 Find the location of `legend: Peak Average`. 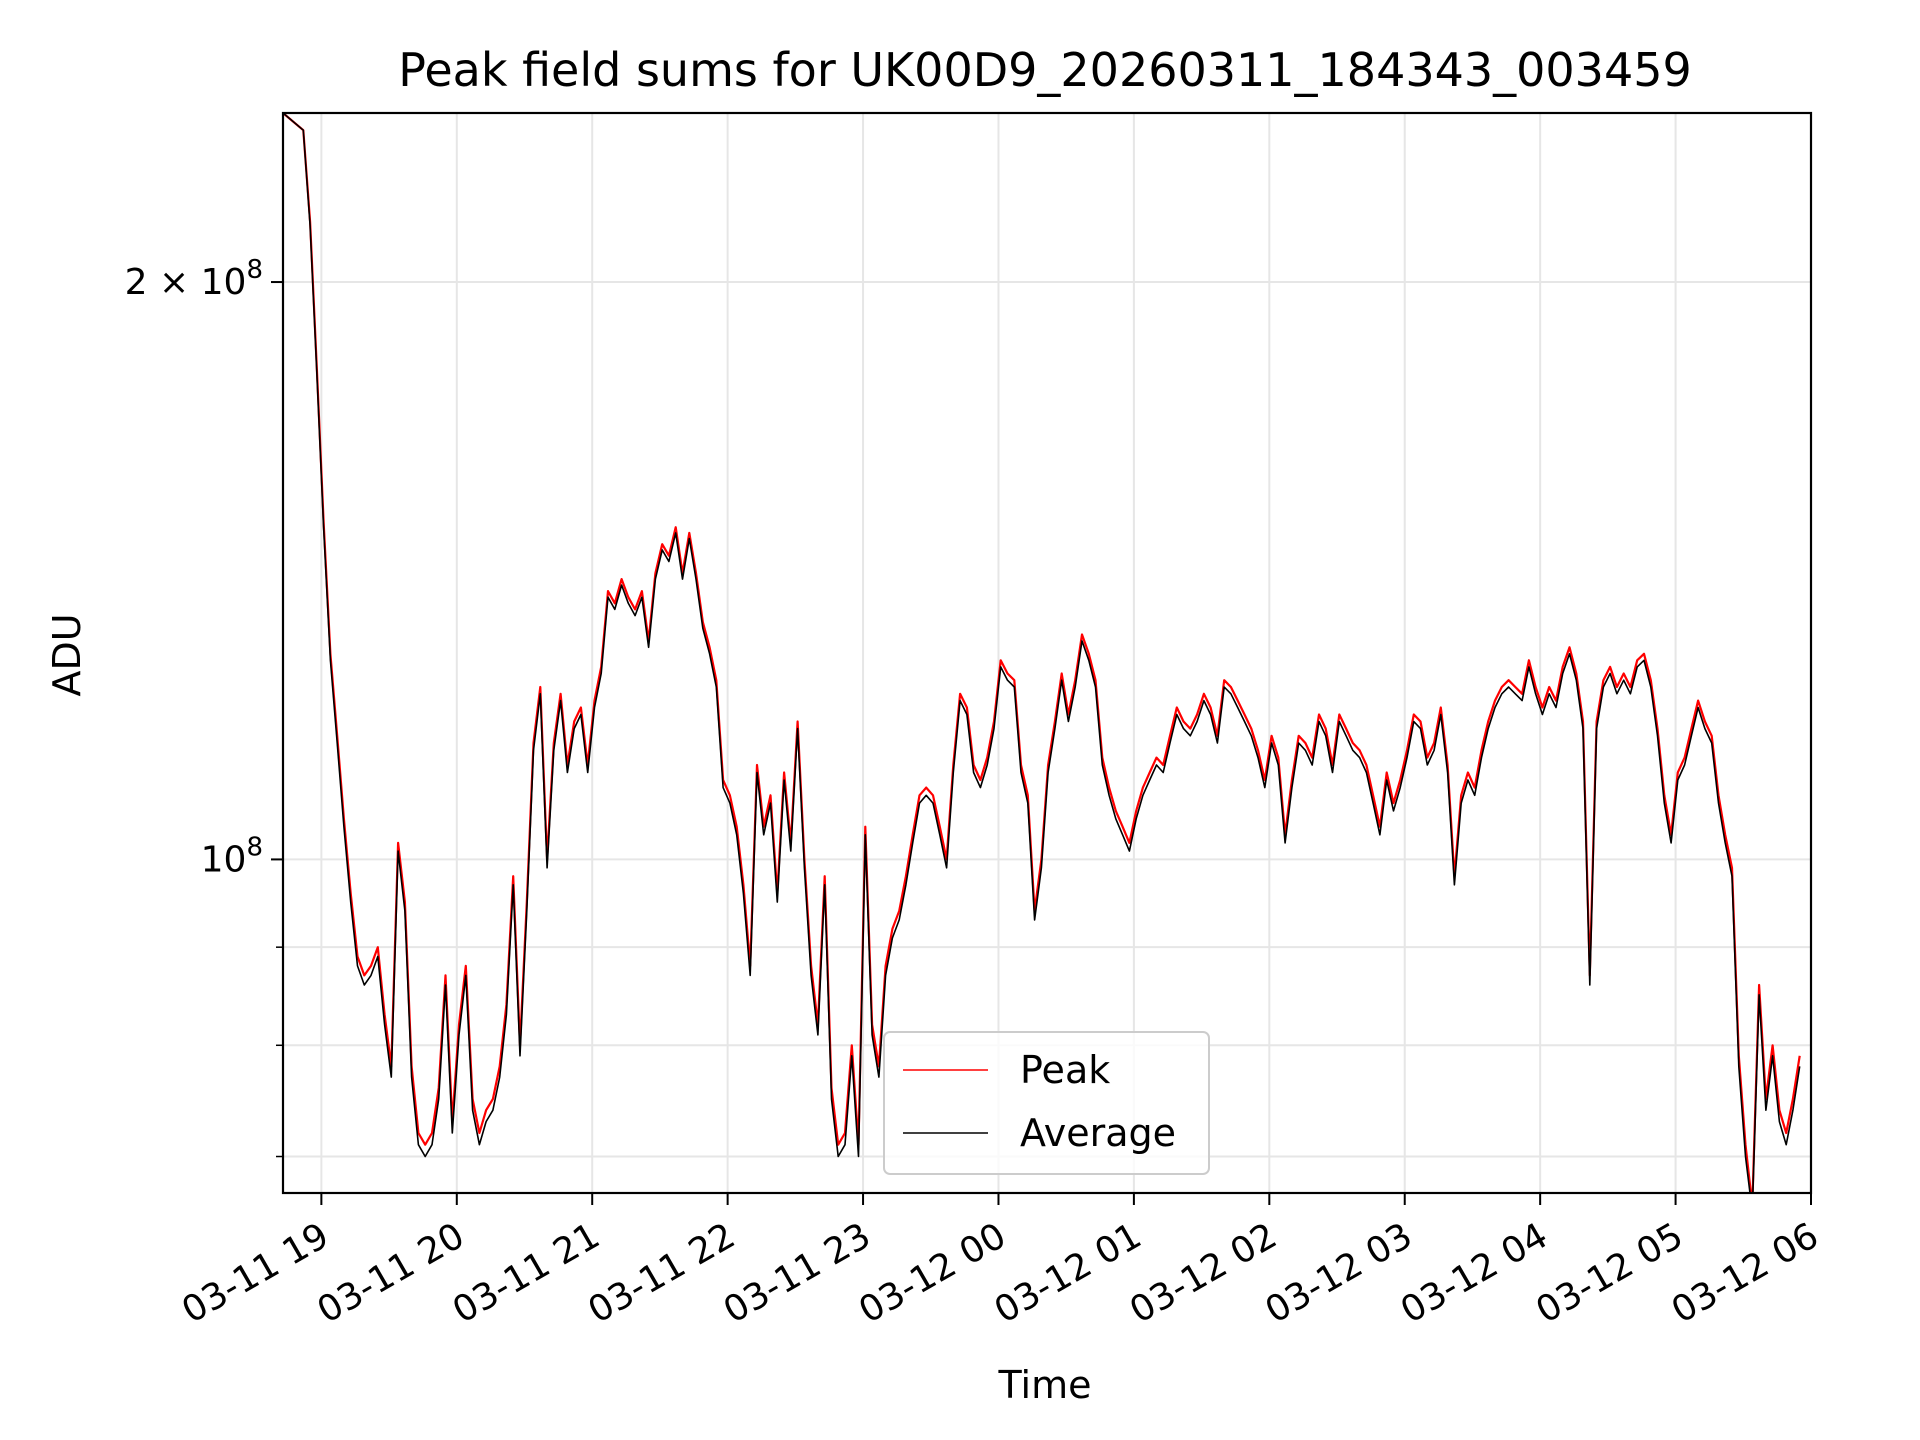

legend: Peak Average is located at coordinates (1046, 1103).